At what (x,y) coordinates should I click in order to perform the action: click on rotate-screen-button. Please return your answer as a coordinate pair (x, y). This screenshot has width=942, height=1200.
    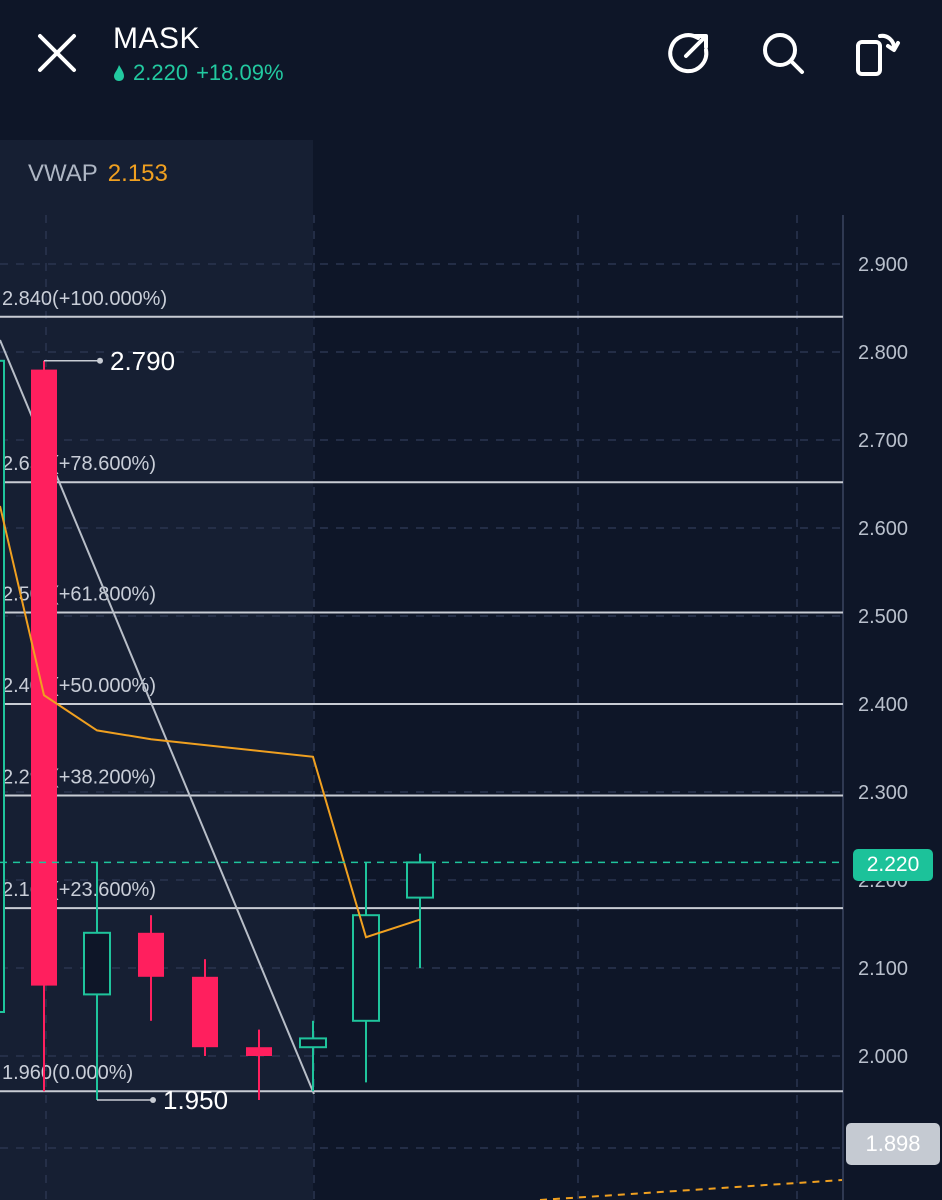
    Looking at the image, I should click on (877, 53).